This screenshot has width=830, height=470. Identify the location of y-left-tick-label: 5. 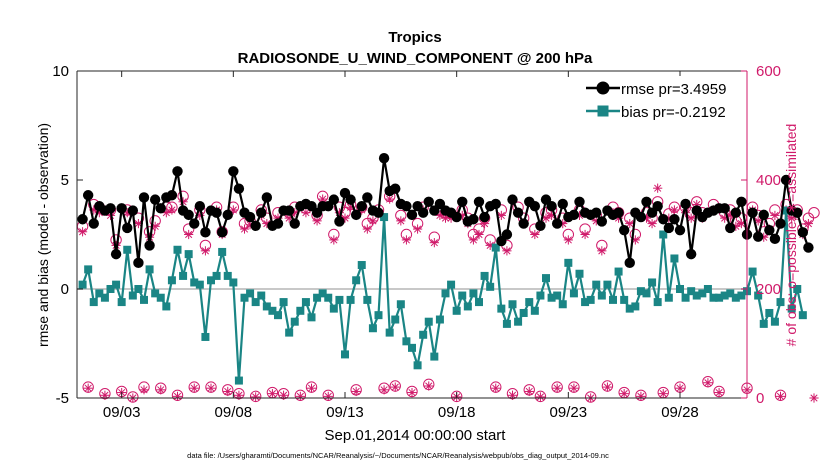
(65, 180).